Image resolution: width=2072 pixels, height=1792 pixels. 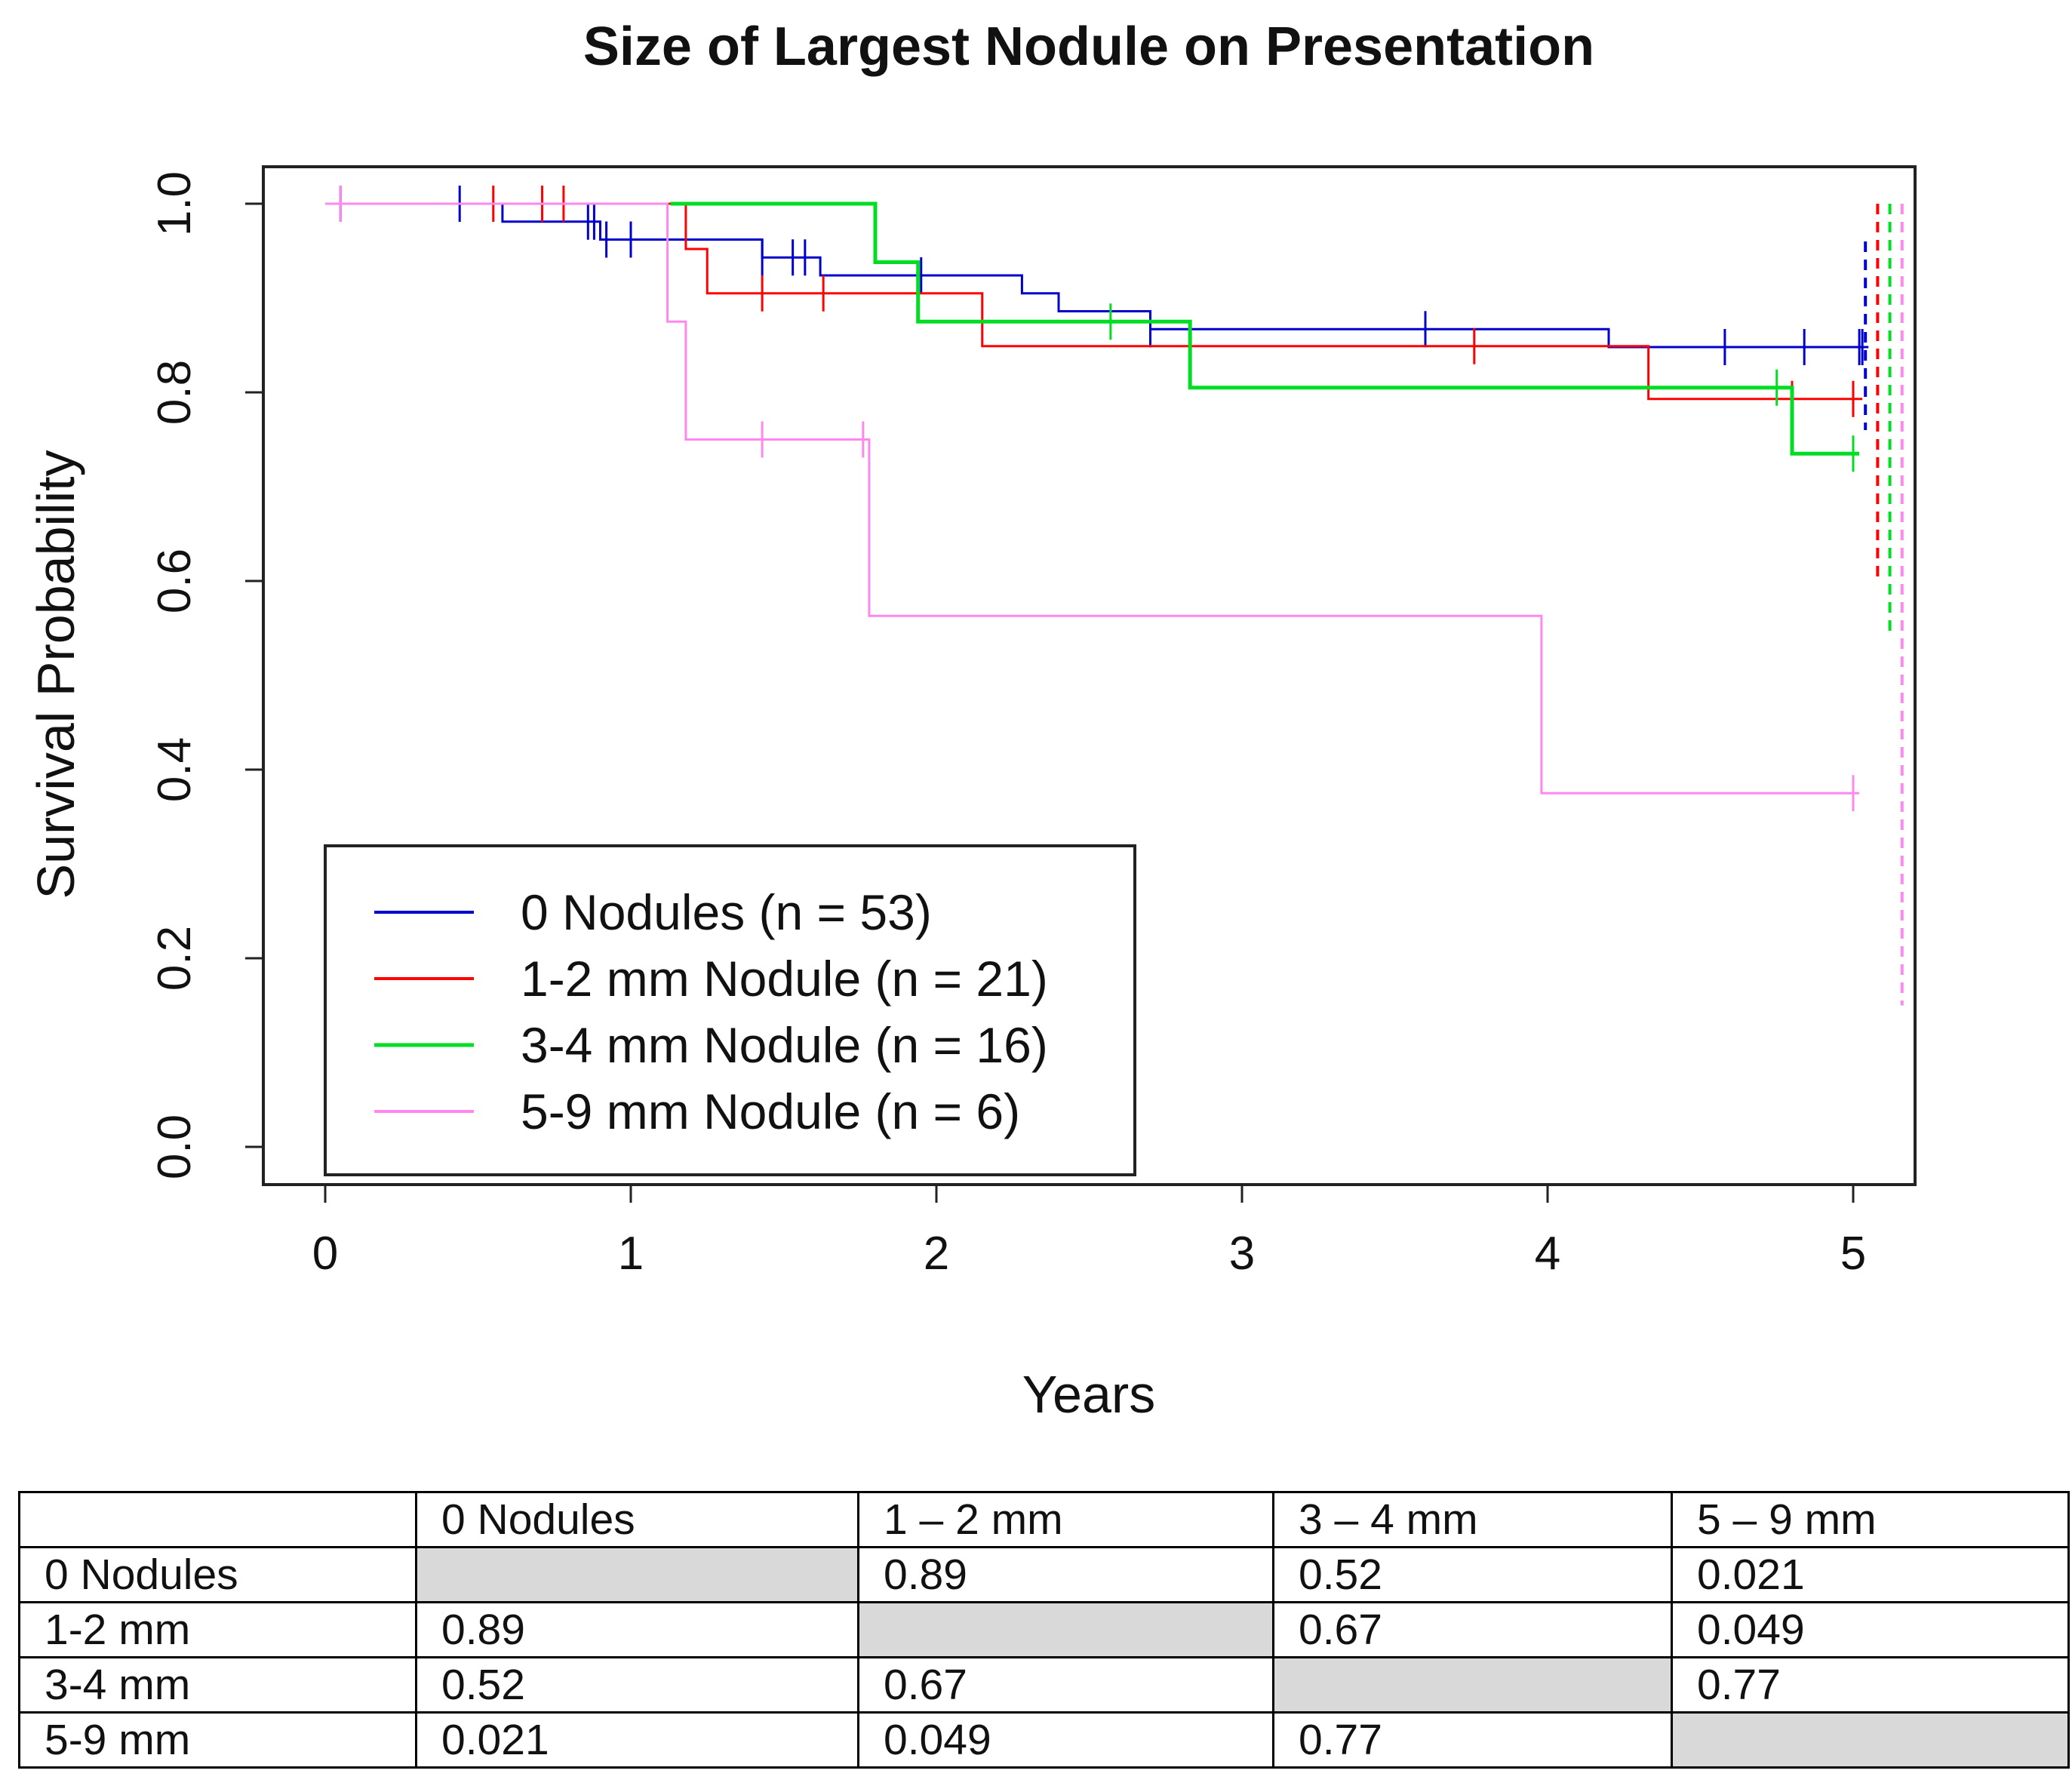 What do you see at coordinates (1547, 1254) in the screenshot?
I see `x-tick-label: 4` at bounding box center [1547, 1254].